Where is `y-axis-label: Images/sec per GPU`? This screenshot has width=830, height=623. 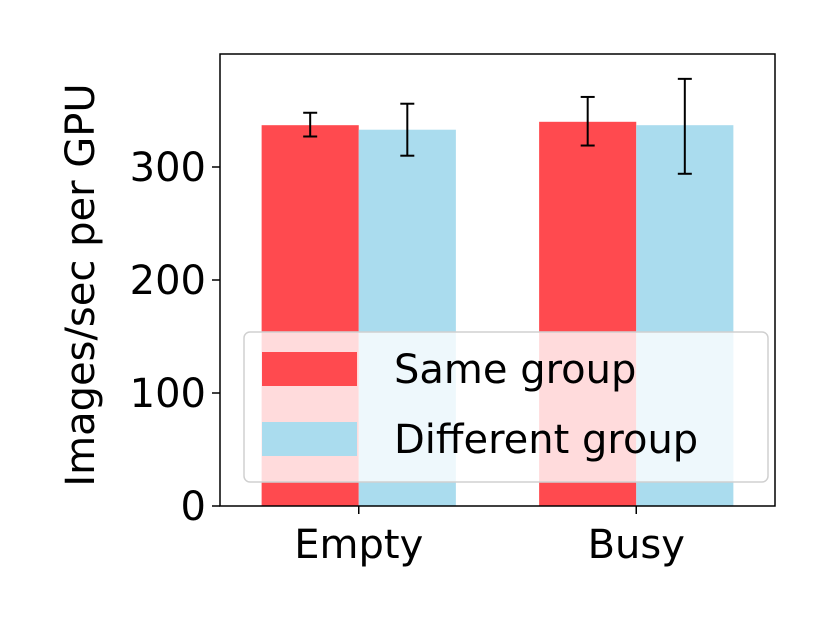
y-axis-label: Images/sec per GPU is located at coordinates (81, 284).